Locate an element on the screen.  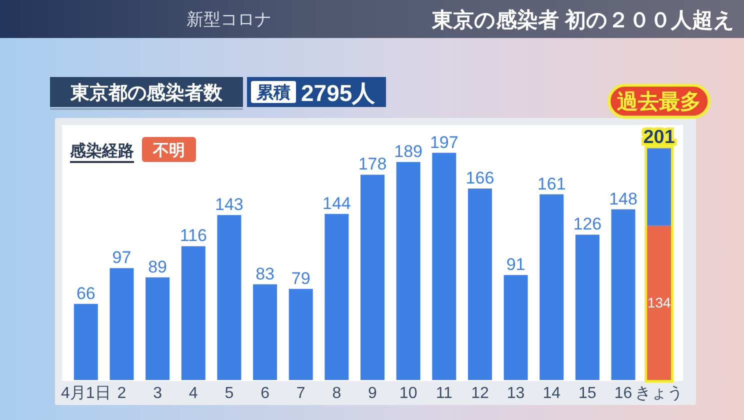
x-tick-label: 15 is located at coordinates (587, 393).